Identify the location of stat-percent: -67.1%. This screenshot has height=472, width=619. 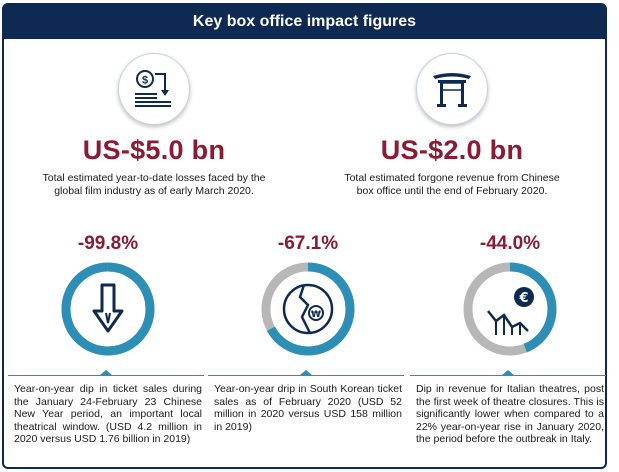
(308, 243).